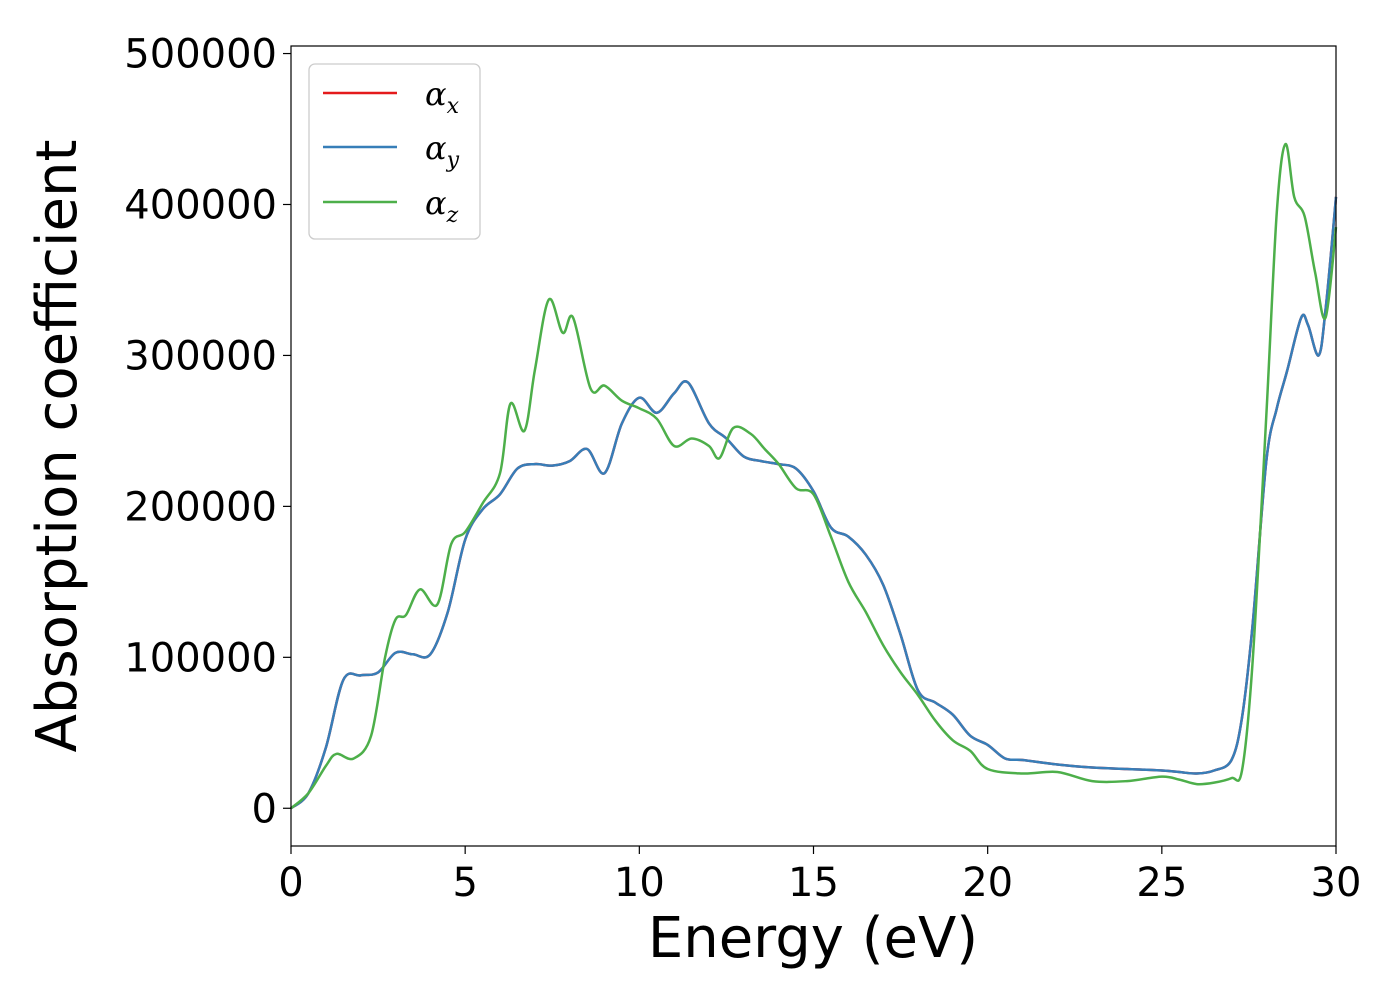 This screenshot has width=1400, height=1000. I want to click on x-tick-label: 15, so click(813, 883).